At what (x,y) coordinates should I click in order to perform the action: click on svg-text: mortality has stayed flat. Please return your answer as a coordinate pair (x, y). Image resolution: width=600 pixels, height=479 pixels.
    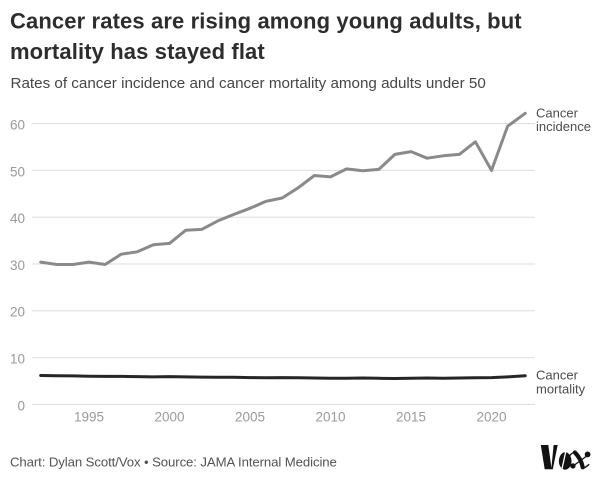
    Looking at the image, I should click on (137, 51).